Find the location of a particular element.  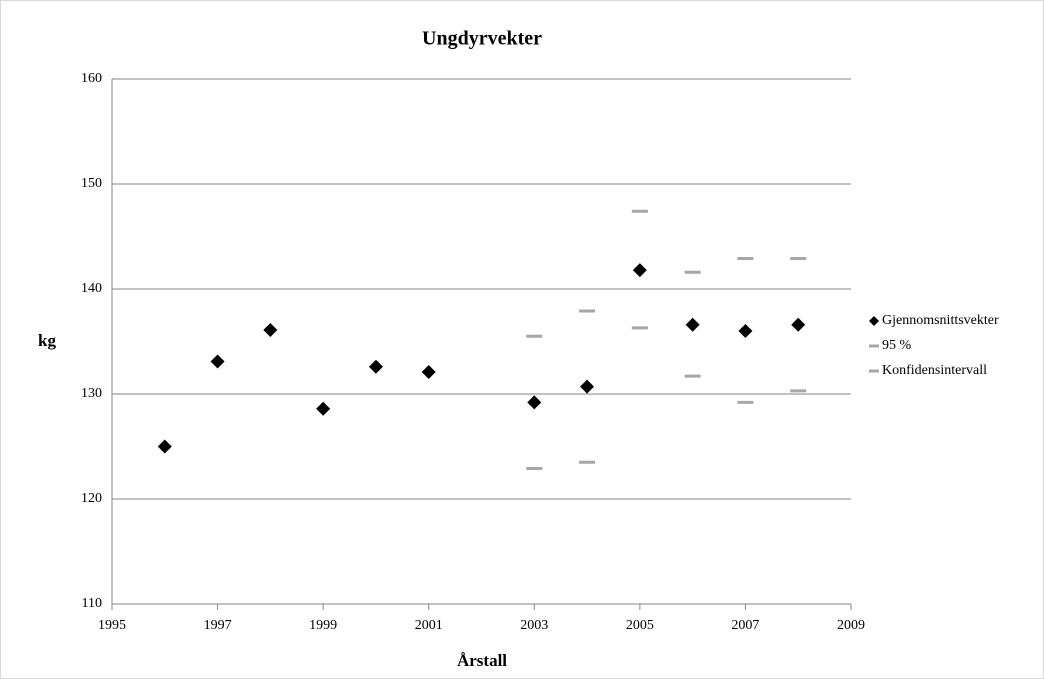

x-tick-label: 2007 is located at coordinates (745, 625).